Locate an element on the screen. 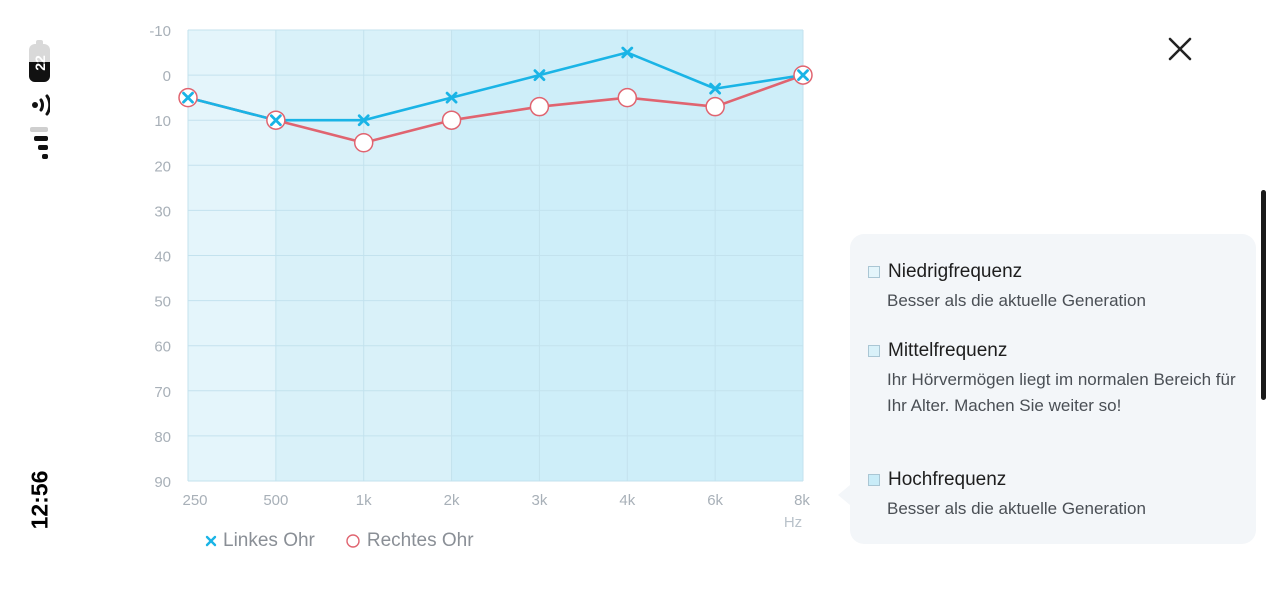  y-tick-label: 50 is located at coordinates (162, 302).